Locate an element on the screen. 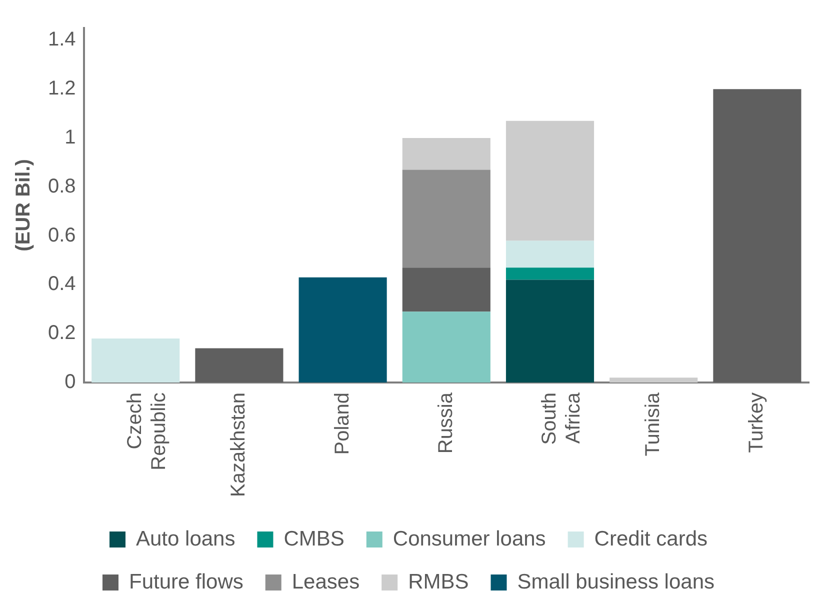 Image resolution: width=827 pixels, height=611 pixels. legend-label: CMBS is located at coordinates (314, 538).